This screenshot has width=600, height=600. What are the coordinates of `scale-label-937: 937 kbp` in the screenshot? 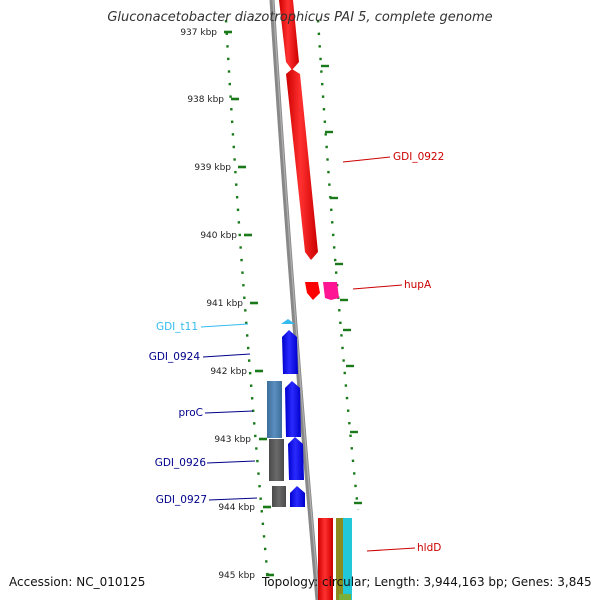 It's located at (198, 33).